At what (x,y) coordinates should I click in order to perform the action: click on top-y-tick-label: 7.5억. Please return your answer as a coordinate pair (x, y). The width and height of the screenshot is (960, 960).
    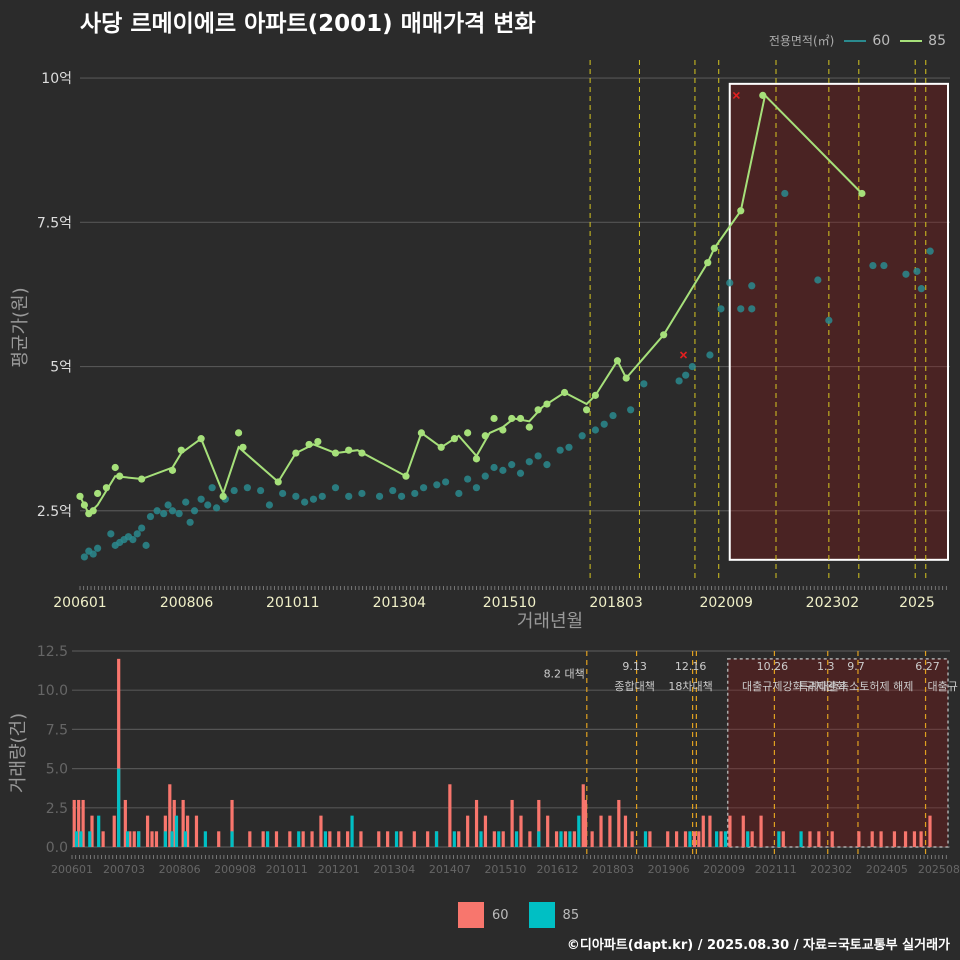
    Looking at the image, I should click on (54, 223).